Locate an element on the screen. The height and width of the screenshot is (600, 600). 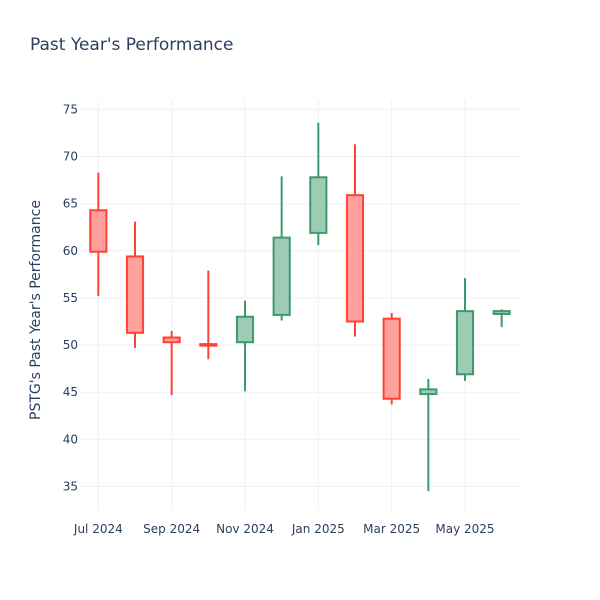
x-tick-label: May 2025 is located at coordinates (464, 529).